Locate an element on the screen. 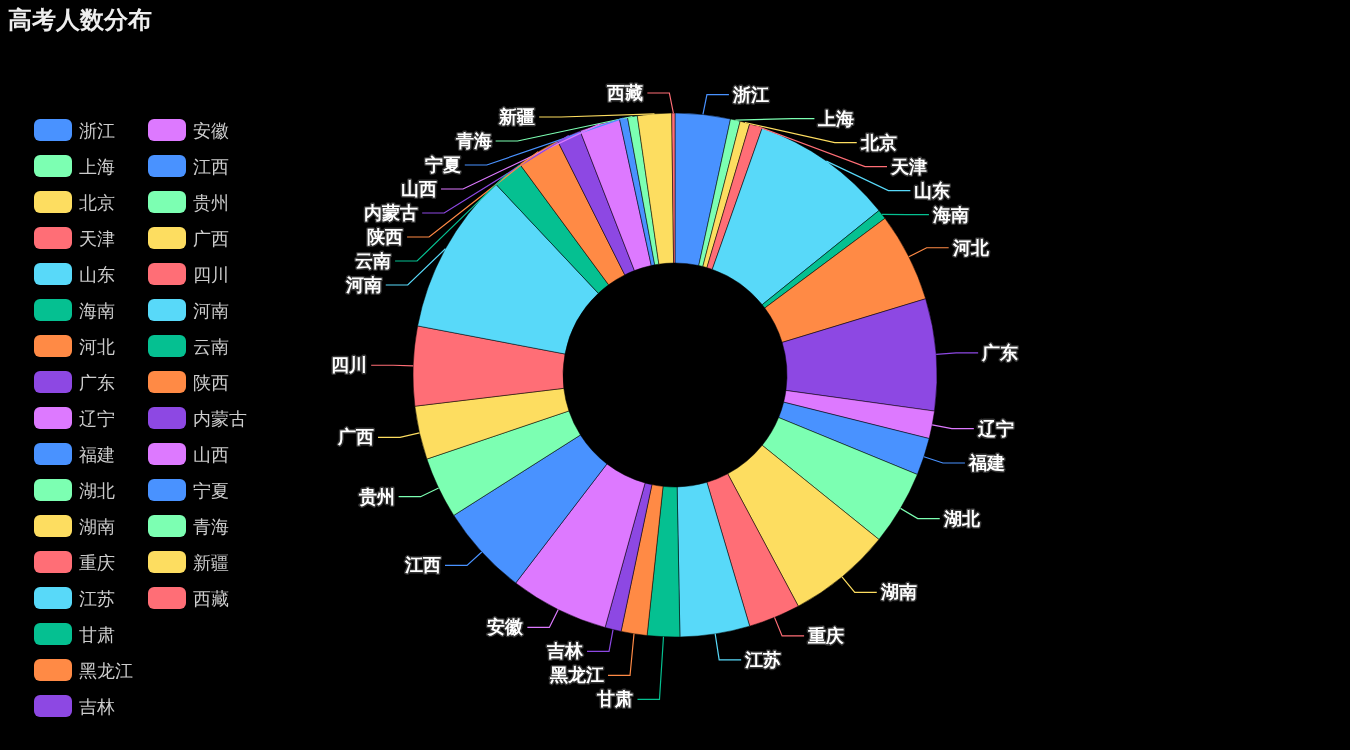  legend-label: 甘肃 is located at coordinates (97, 634).